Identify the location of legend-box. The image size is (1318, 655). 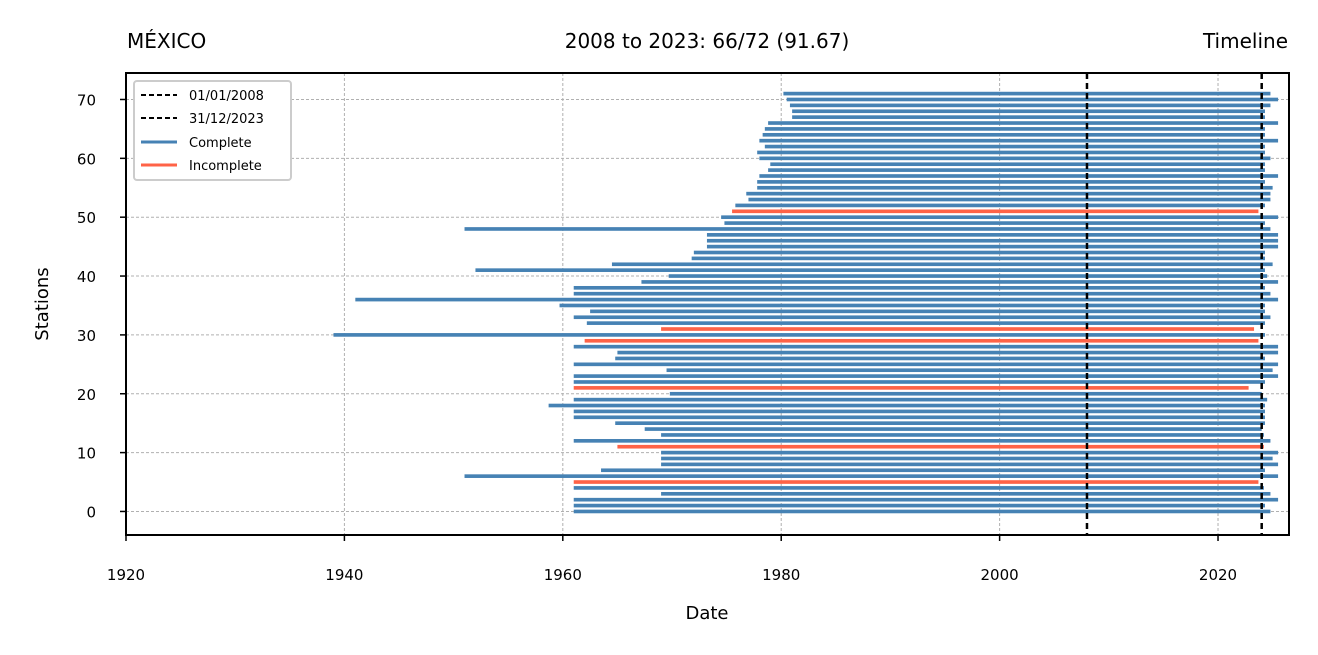
(212, 130).